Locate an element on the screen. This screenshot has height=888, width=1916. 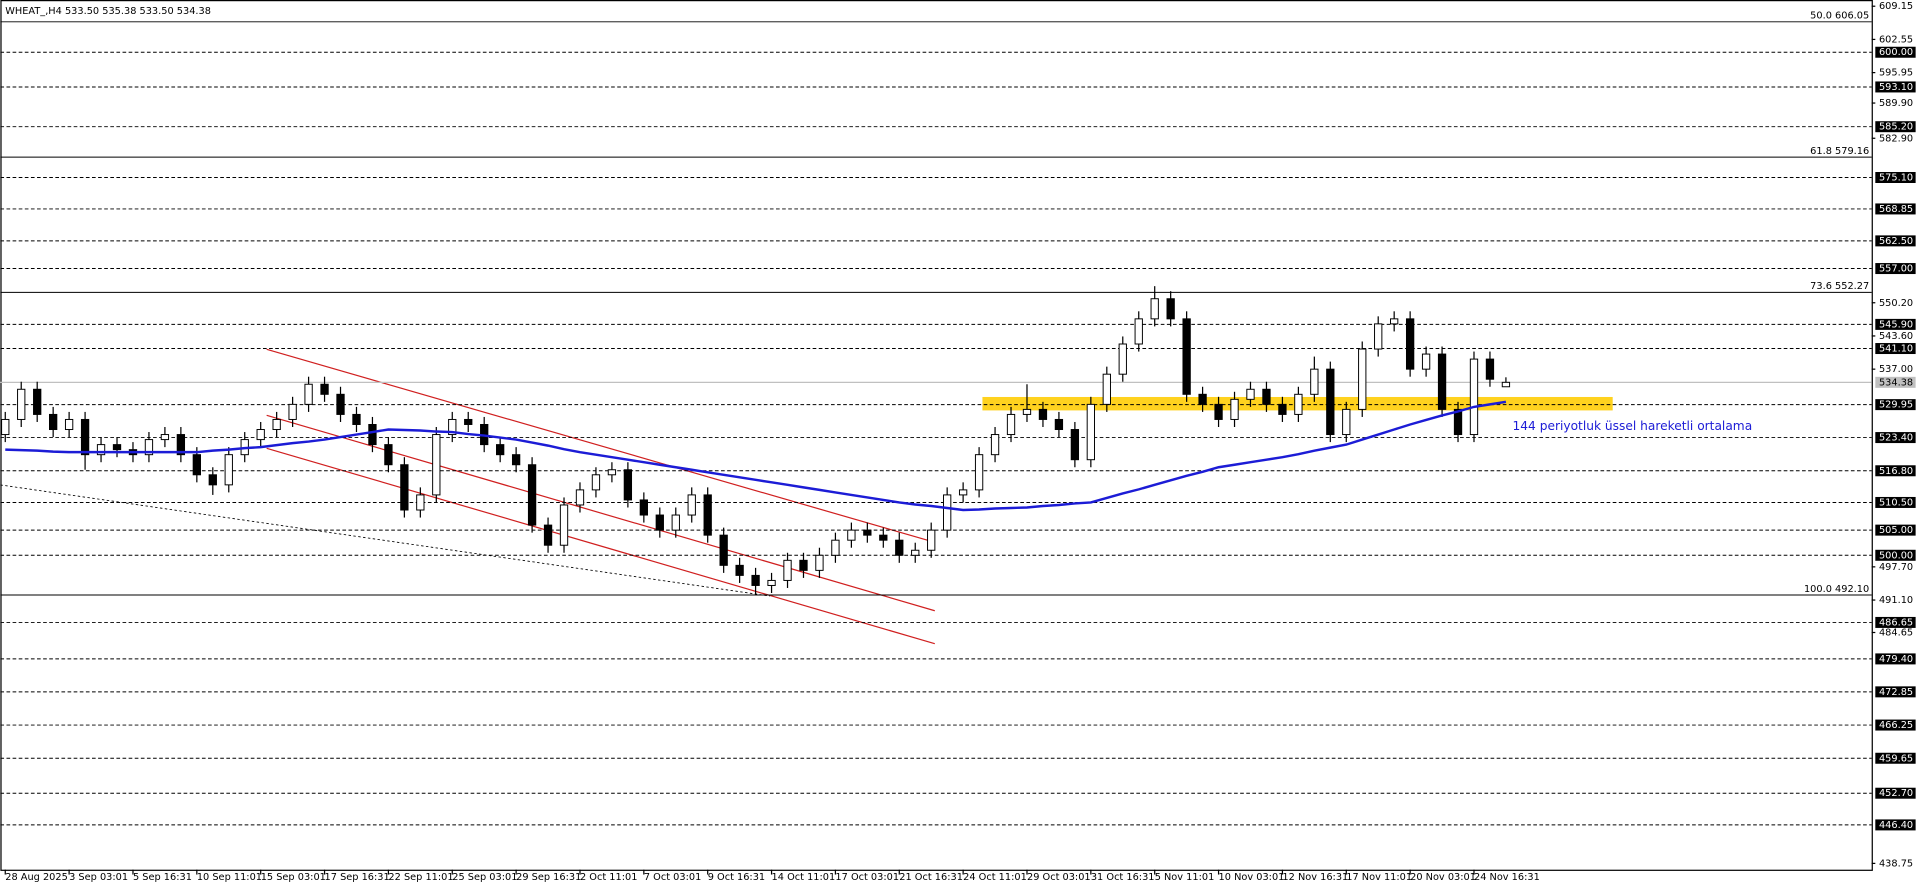
price-label: 486.65 is located at coordinates (1896, 622).